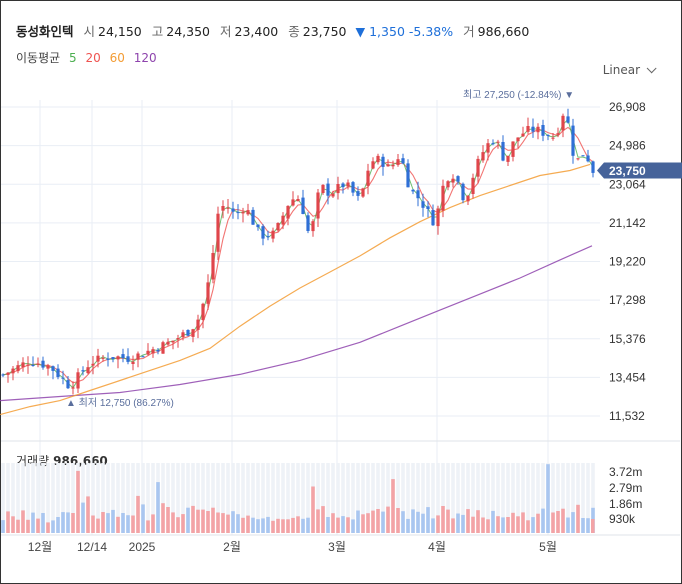  I want to click on ma-120: 120, so click(145, 58).